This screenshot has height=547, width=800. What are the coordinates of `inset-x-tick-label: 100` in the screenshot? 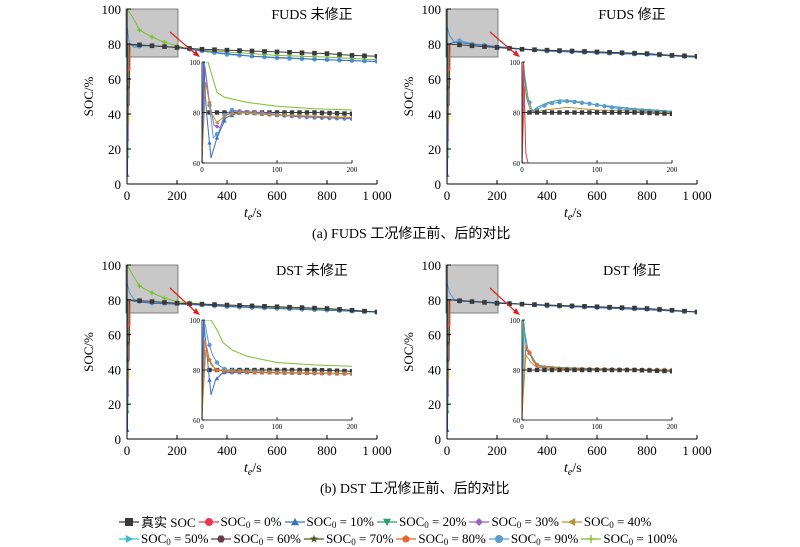 It's located at (277, 427).